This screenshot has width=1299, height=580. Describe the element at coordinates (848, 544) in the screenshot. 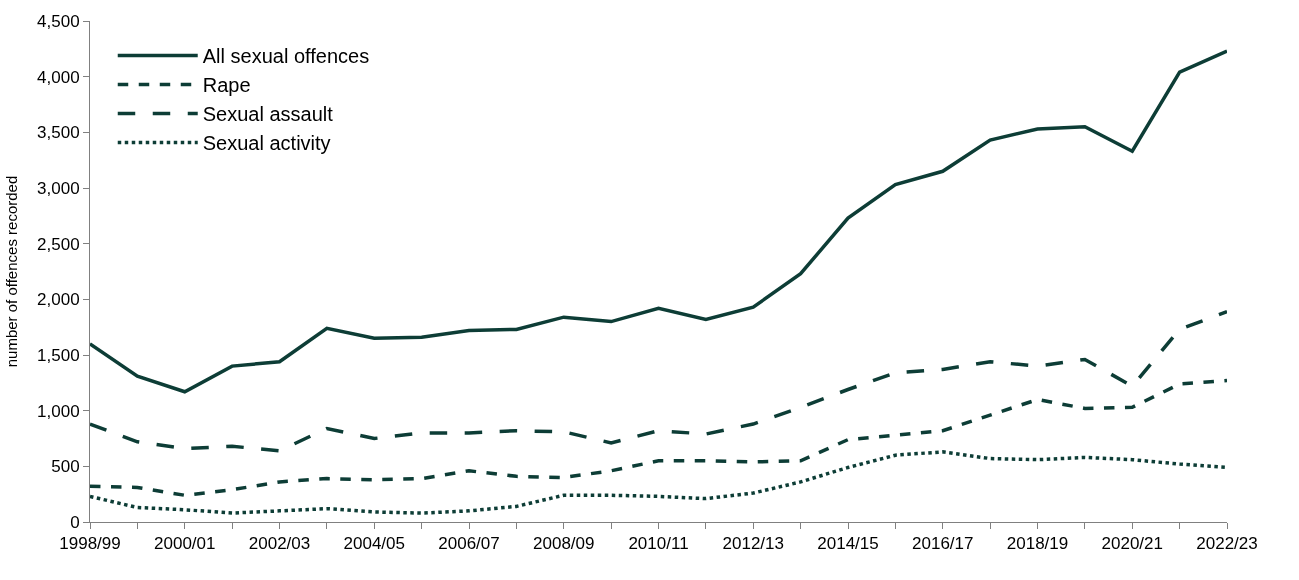

I see `x-tick-label: 2014/15` at that location.